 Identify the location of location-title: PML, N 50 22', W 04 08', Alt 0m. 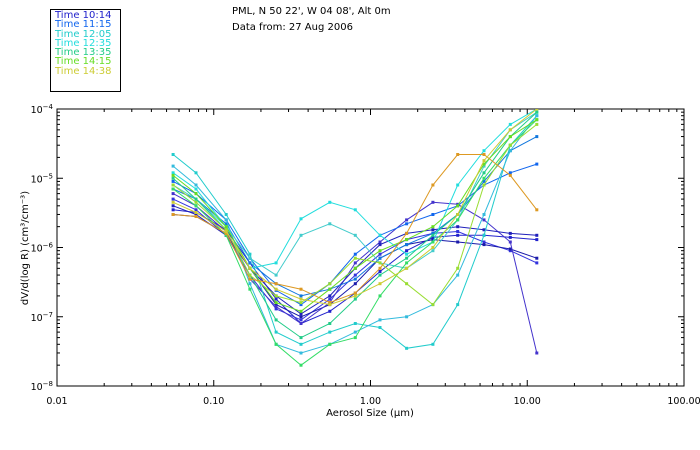
(311, 11).